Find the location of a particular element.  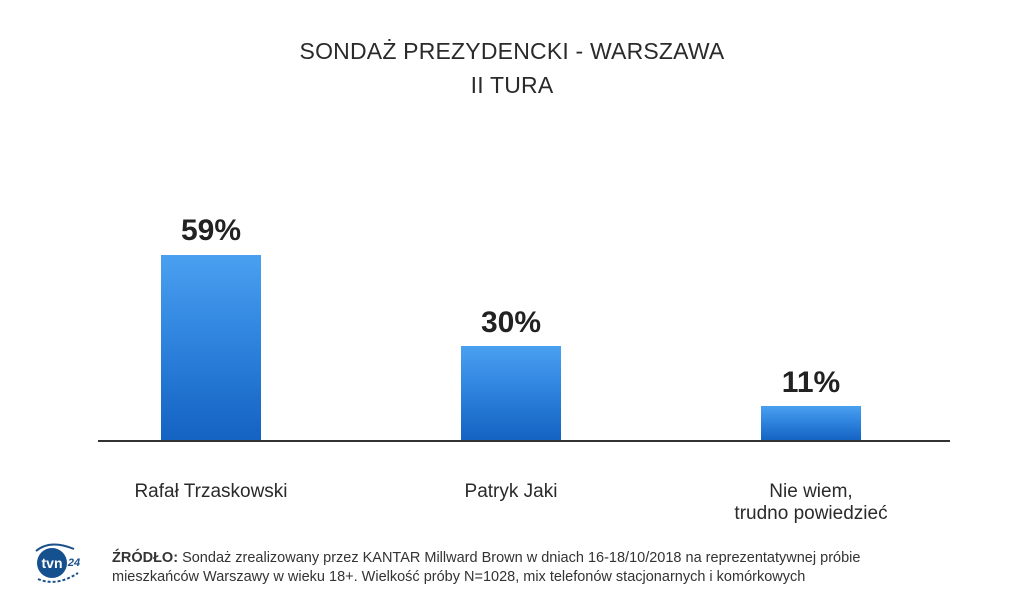

category-label-jaki: Patryk Jaki is located at coordinates (511, 491).